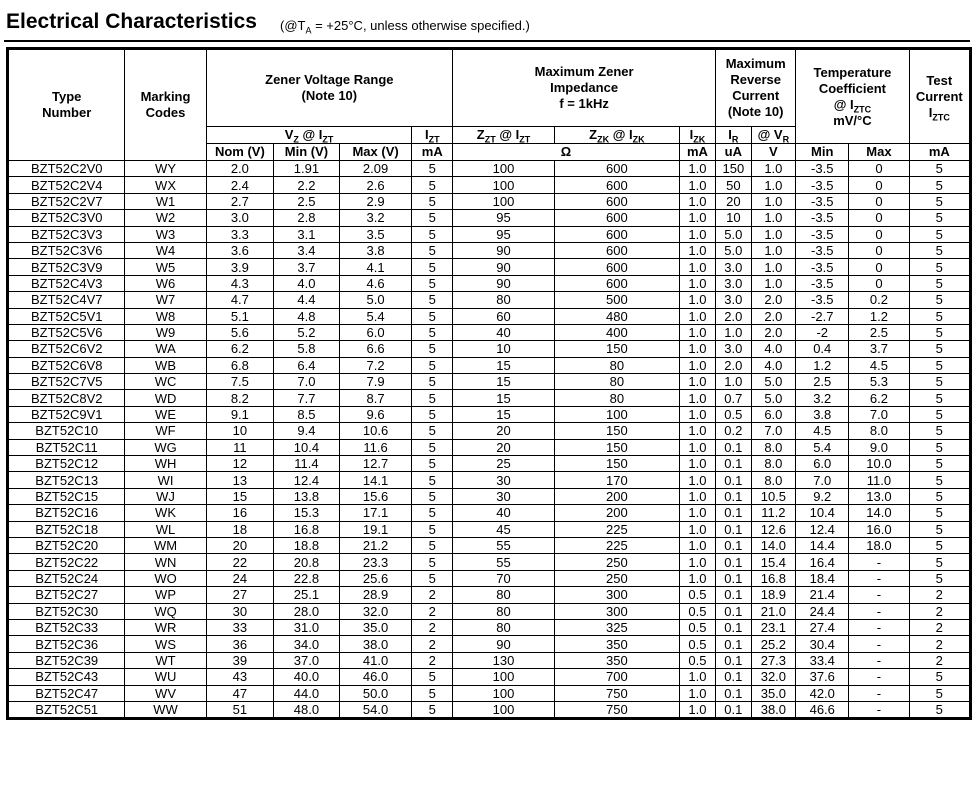 This screenshot has height=793, width=974. I want to click on table-cell: 6.2, so click(240, 349).